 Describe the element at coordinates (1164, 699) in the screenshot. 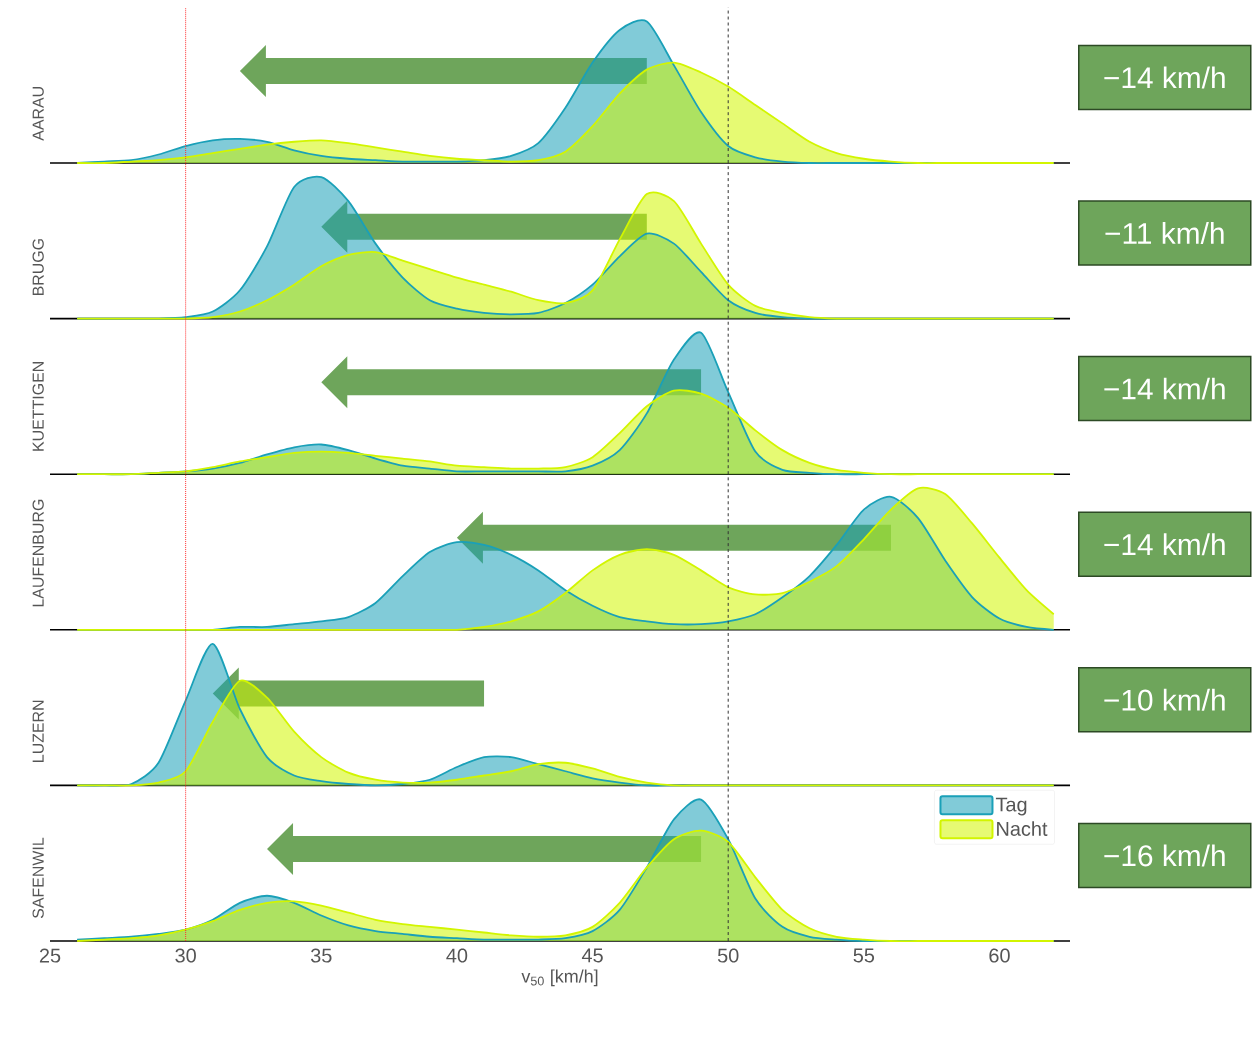

I see `text: −10 km/h` at that location.